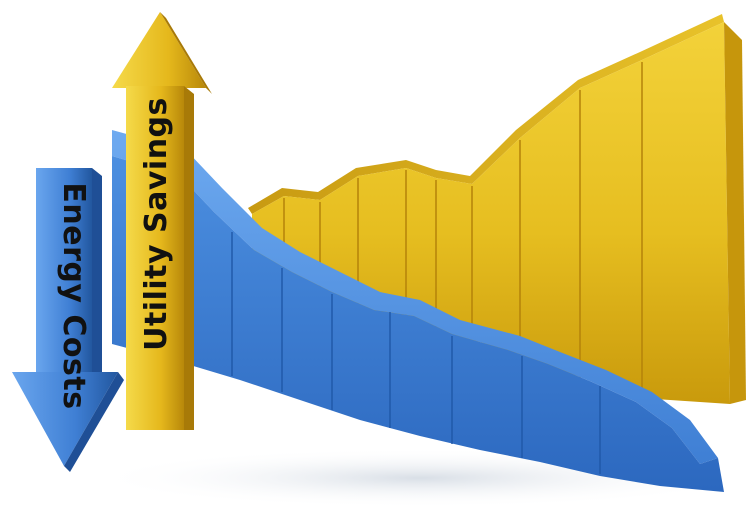 The height and width of the screenshot is (508, 750). I want to click on utility-savings-up-arrow: Utility Savings, so click(162, 221).